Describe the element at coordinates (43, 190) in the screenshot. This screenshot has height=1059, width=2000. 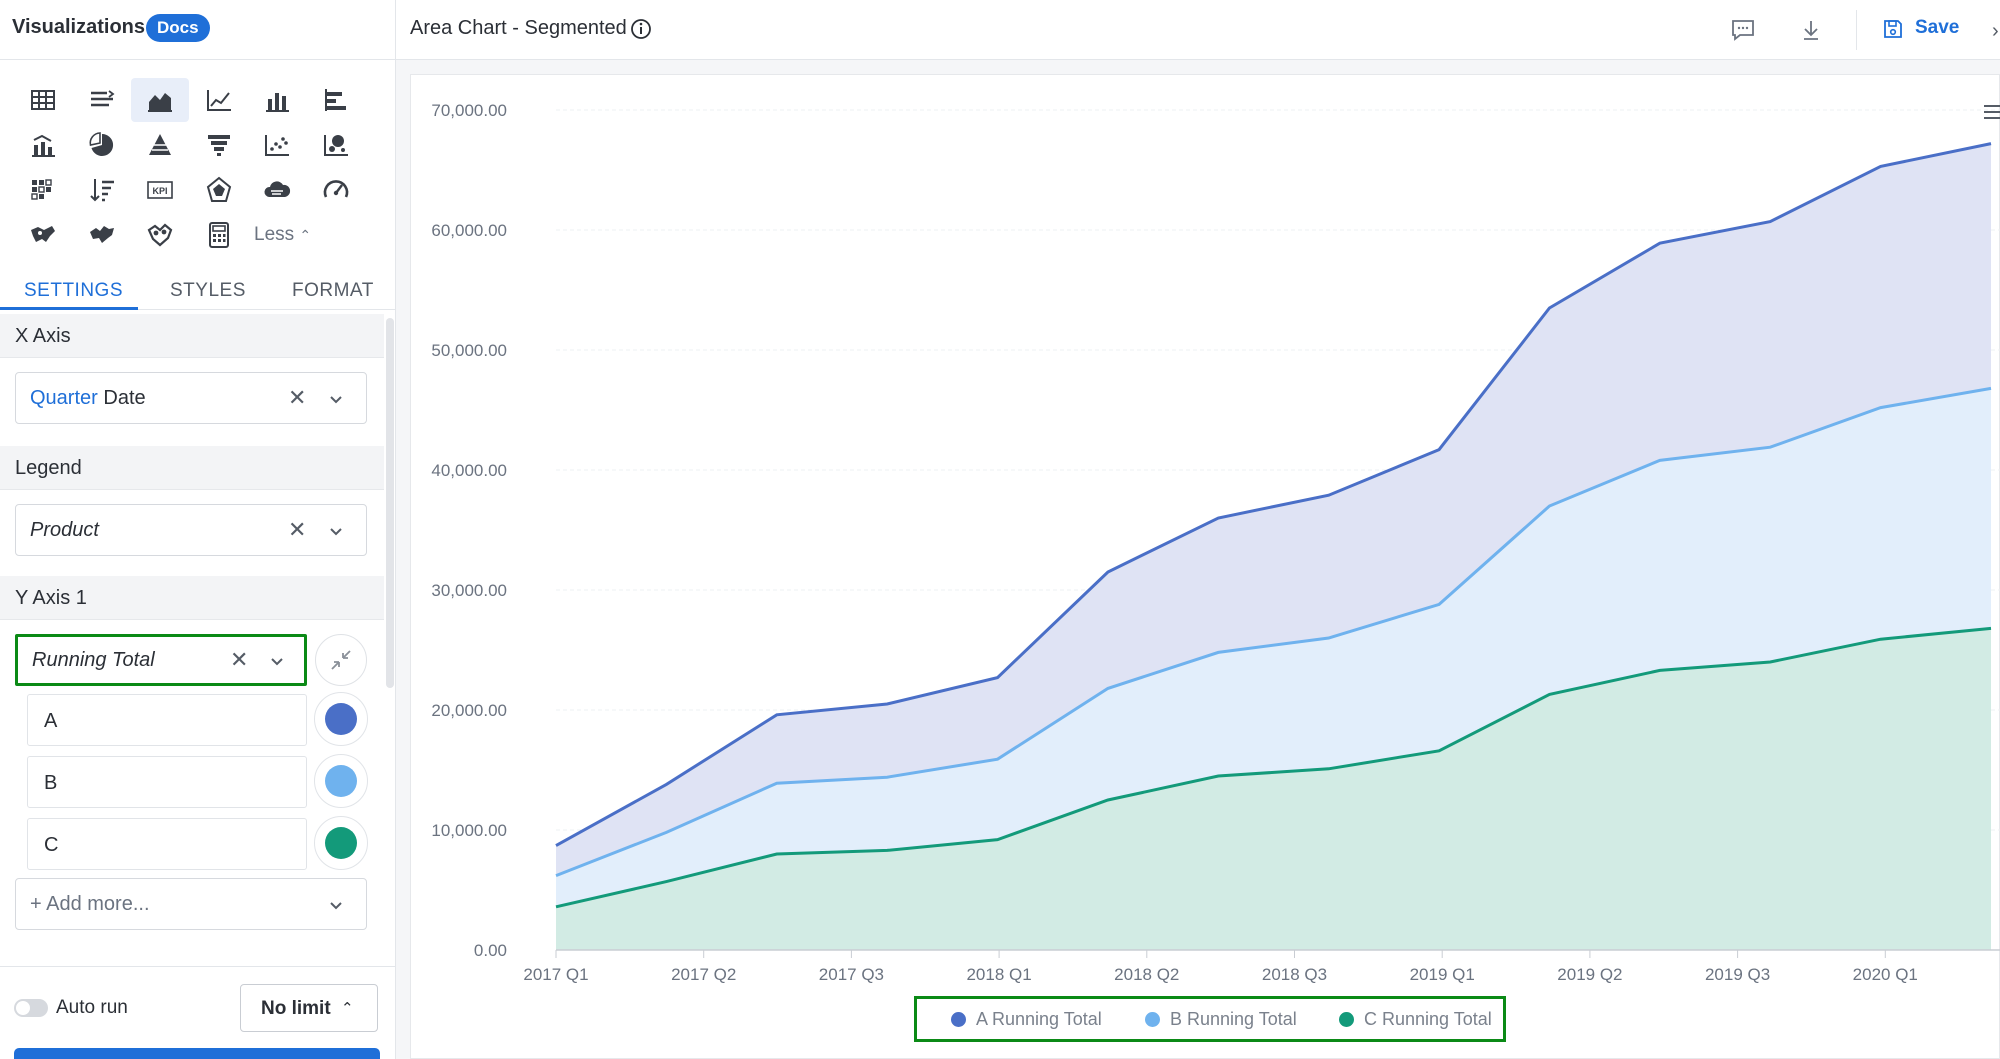
I see `heatmap-icon` at that location.